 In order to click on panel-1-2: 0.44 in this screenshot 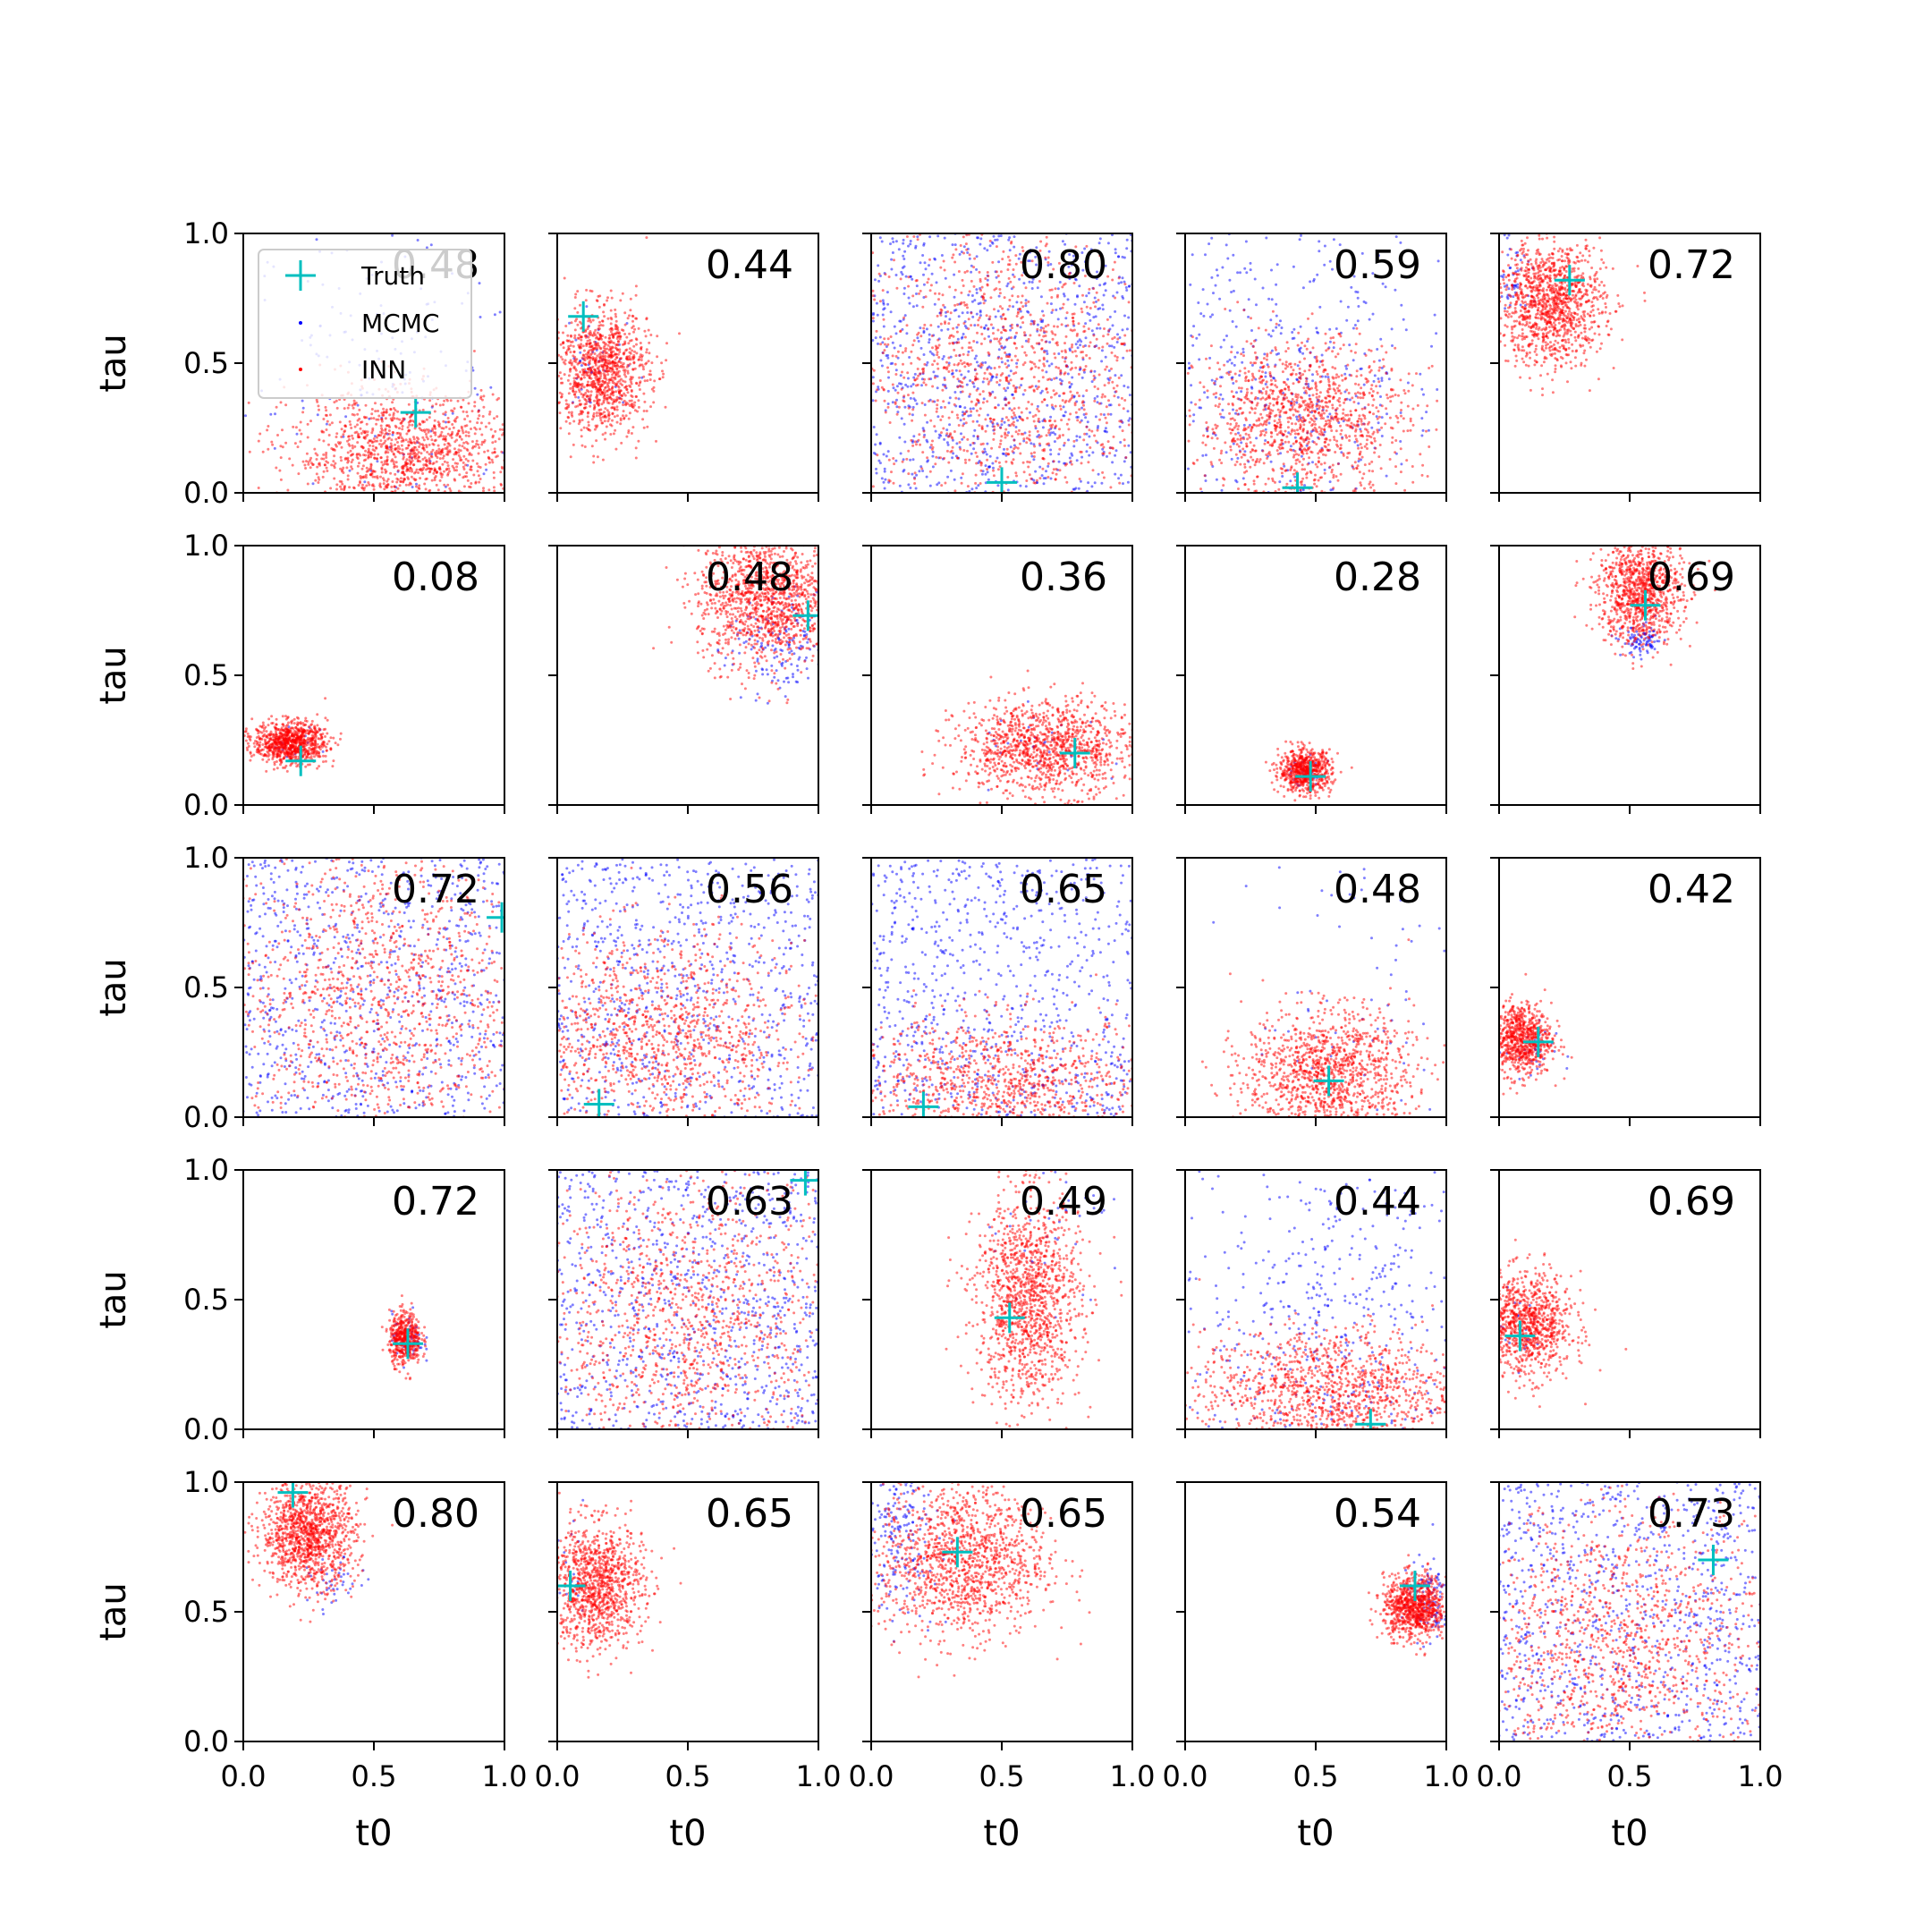, I will do `click(683, 367)`.